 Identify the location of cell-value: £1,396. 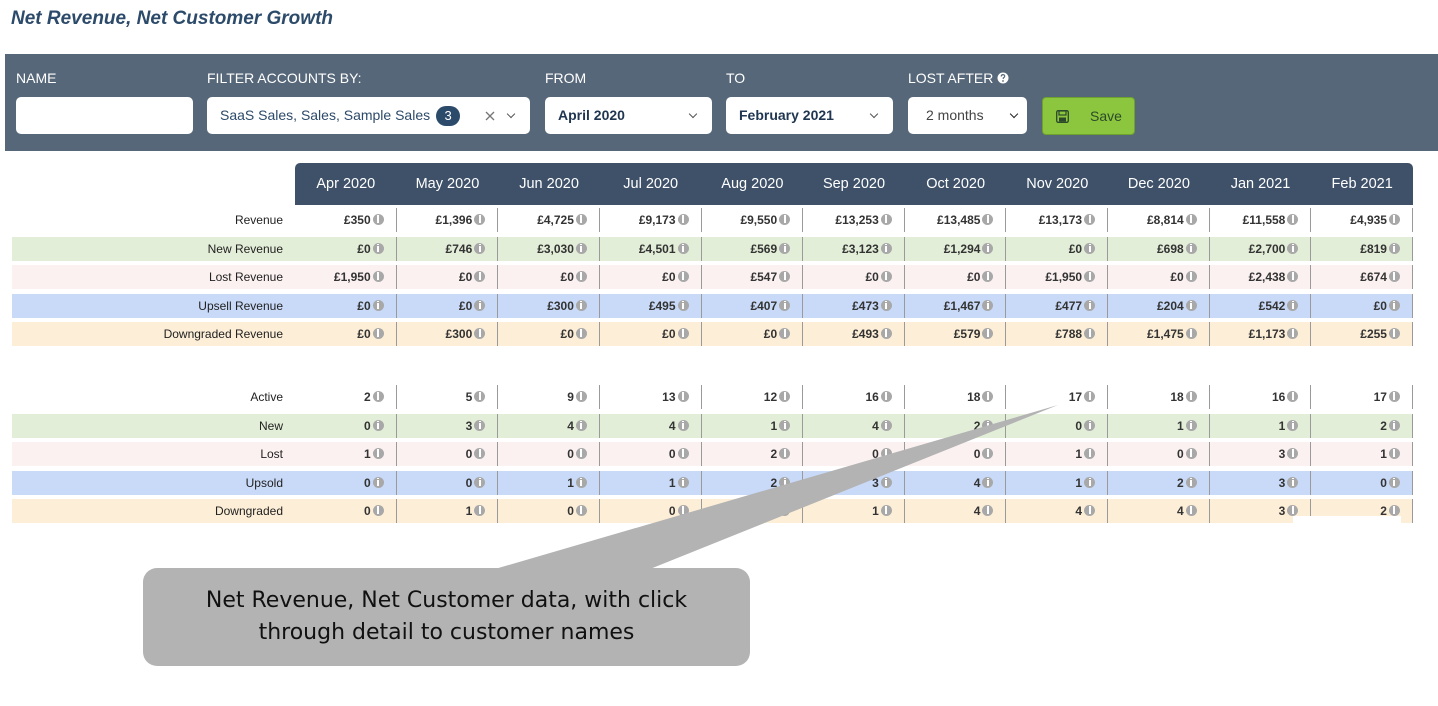
(454, 220).